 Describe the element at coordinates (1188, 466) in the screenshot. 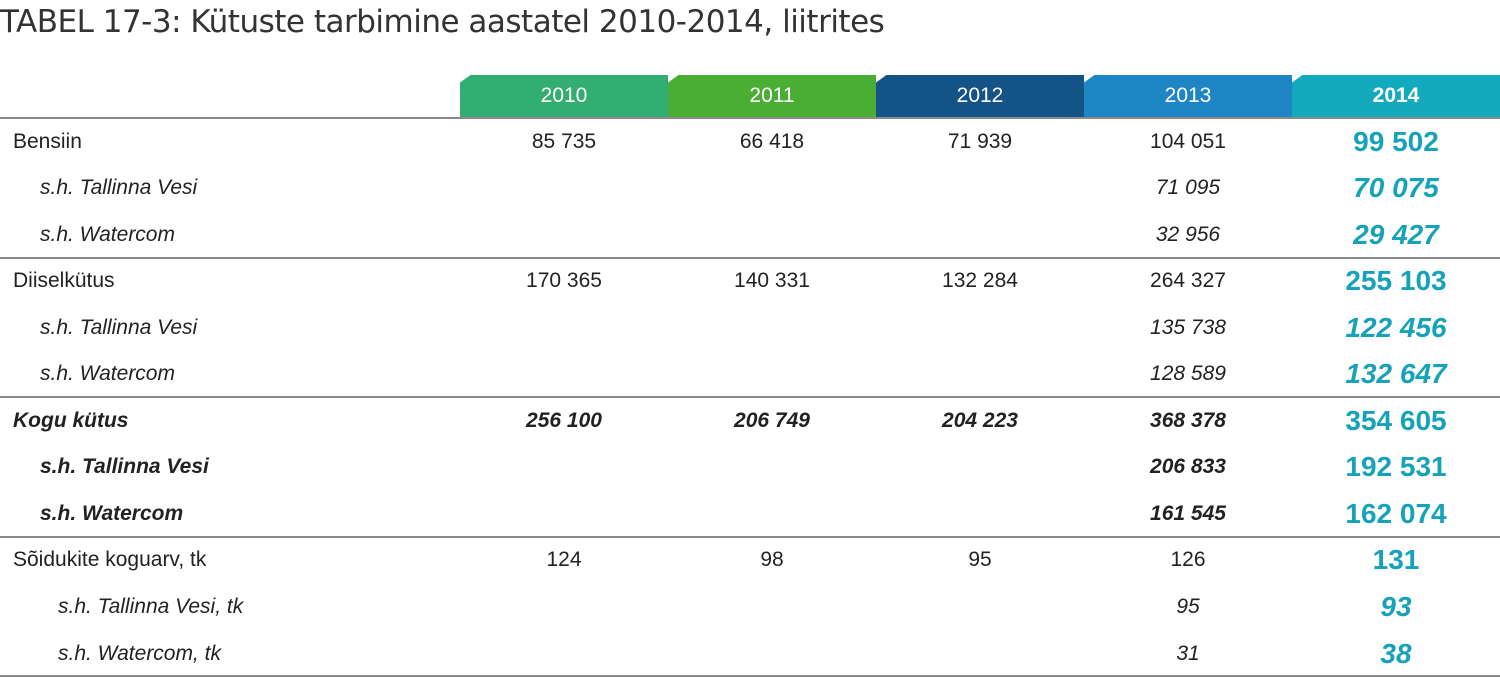

I see `cell-2013: 206 833` at that location.